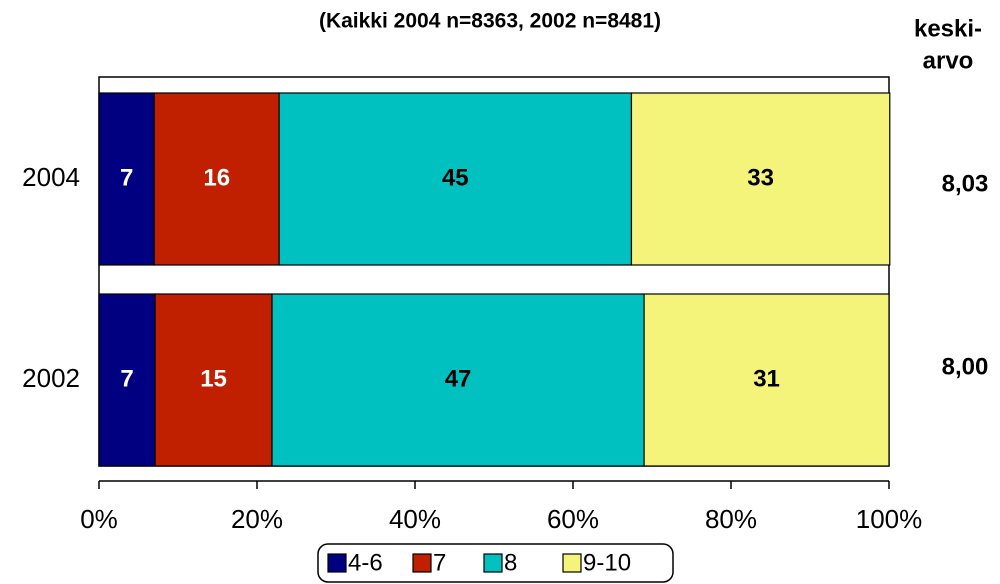 The image size is (1000, 584). What do you see at coordinates (365, 562) in the screenshot?
I see `legend-label: 4-6` at bounding box center [365, 562].